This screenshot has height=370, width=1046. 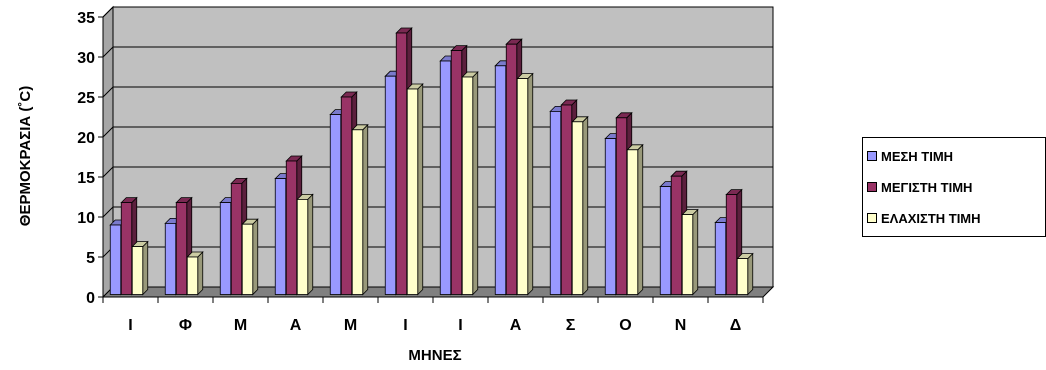 I want to click on y-tick-label: 5, so click(x=90, y=258).